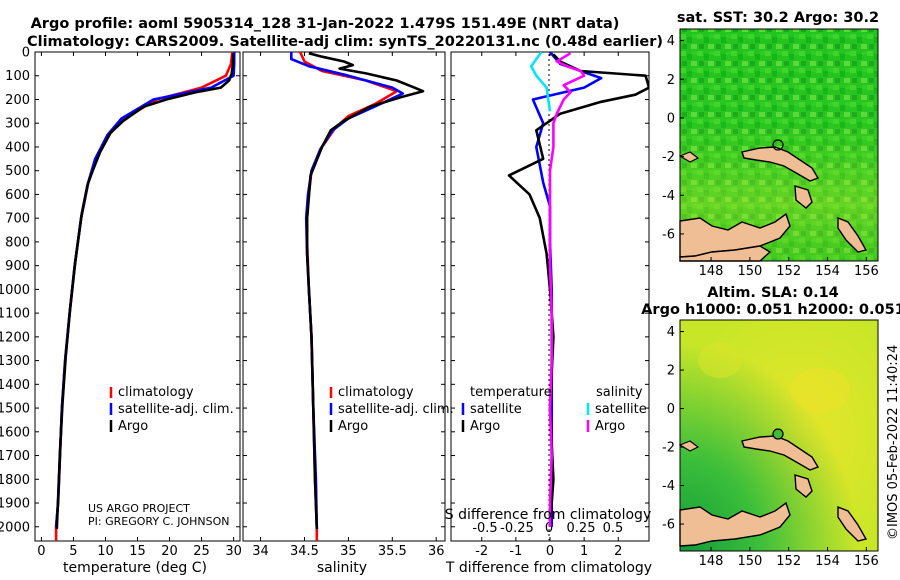 Image resolution: width=900 pixels, height=580 pixels. Describe the element at coordinates (15, 409) in the screenshot. I see `depth-tick-label: 1500` at that location.